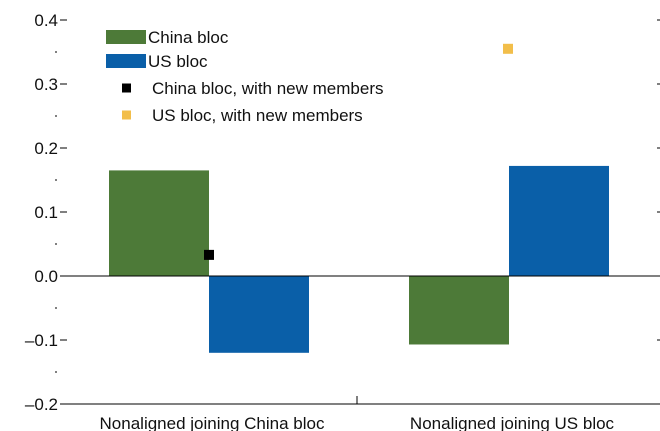 The image size is (660, 431). Describe the element at coordinates (126, 37) in the screenshot. I see `legend-swatch-china` at that location.